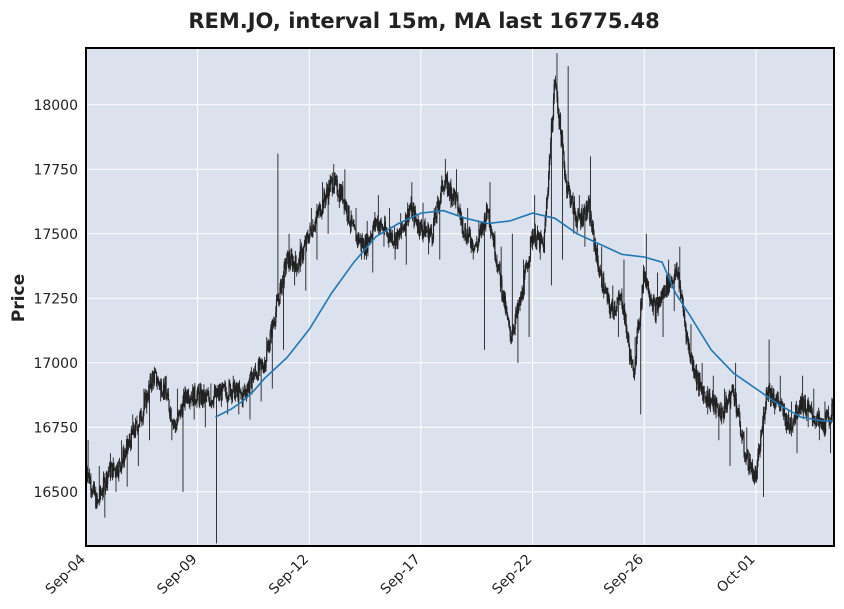 The width and height of the screenshot is (844, 609). What do you see at coordinates (66, 574) in the screenshot?
I see `x-tick-label: Sep-04` at bounding box center [66, 574].